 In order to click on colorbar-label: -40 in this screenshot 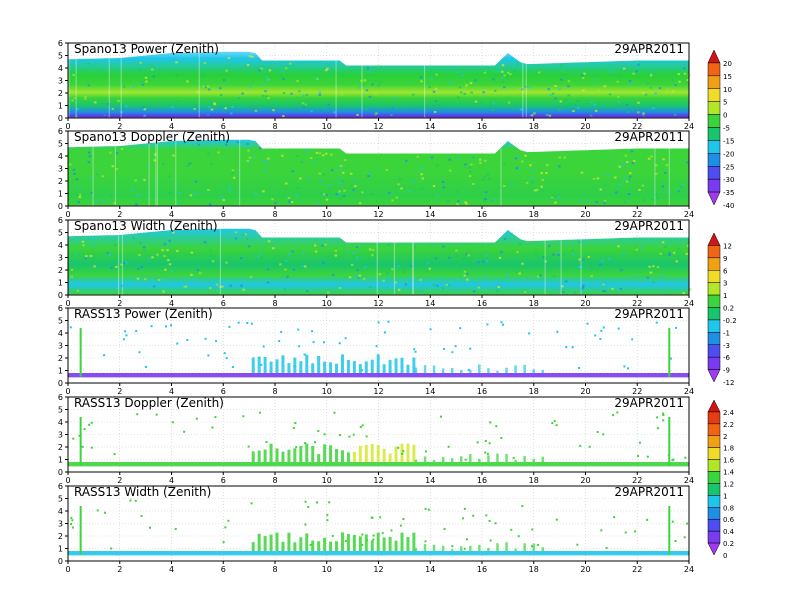, I will do `click(728, 206)`.